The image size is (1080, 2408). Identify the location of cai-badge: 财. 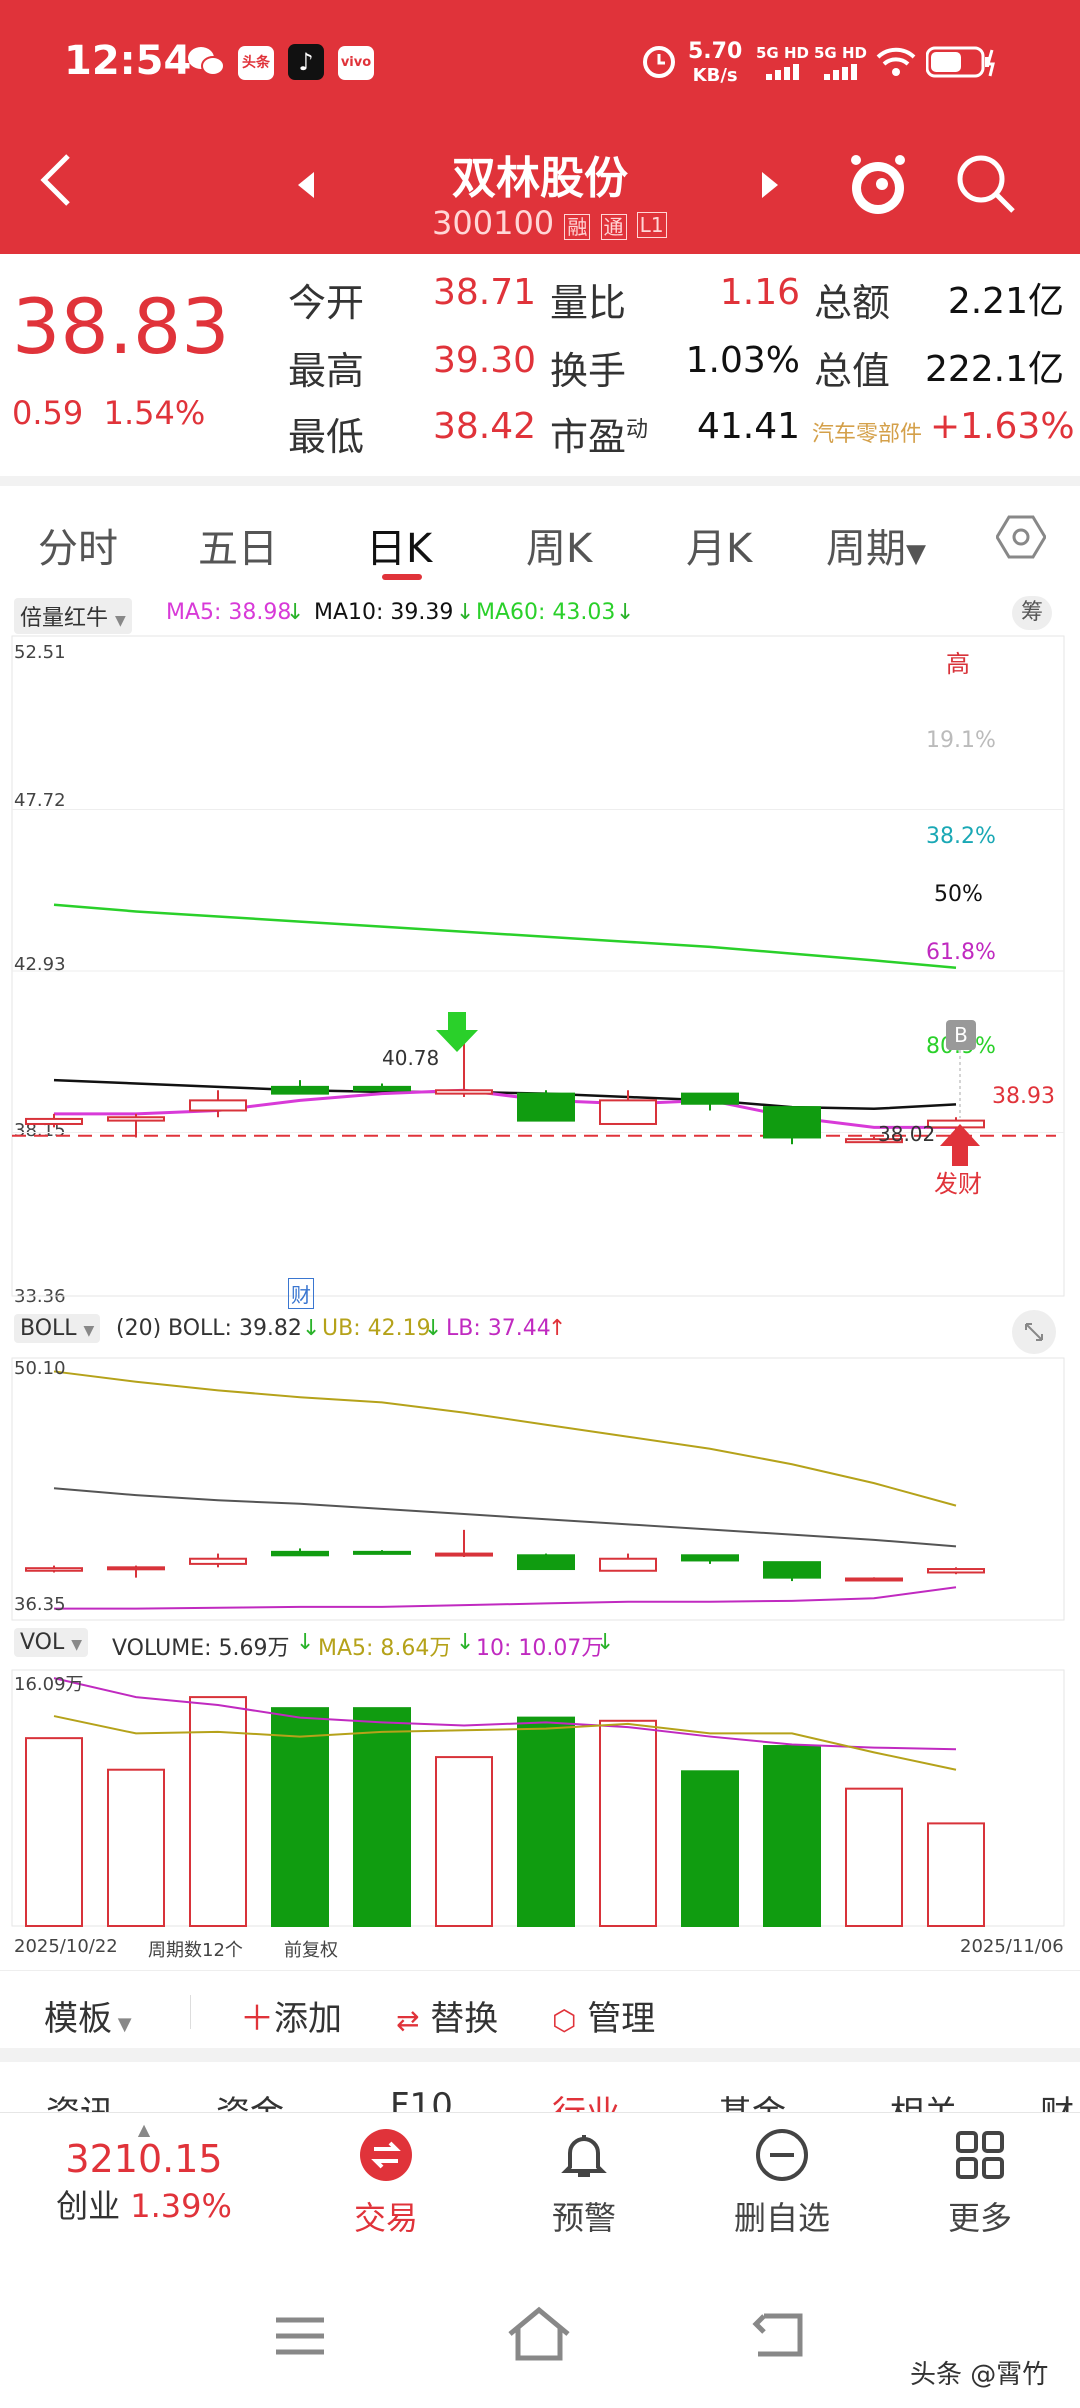
(301, 1293).